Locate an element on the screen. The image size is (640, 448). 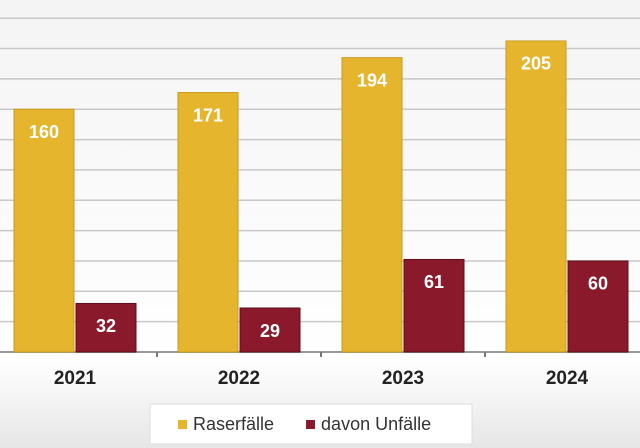
legend-label: Raserfälle is located at coordinates (233, 424).